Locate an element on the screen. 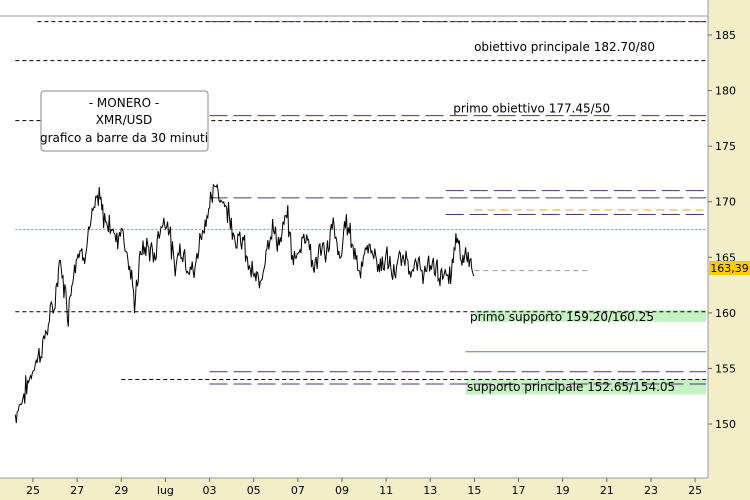 This screenshot has height=500, width=750. x-tick-label-12: 19 is located at coordinates (563, 490).